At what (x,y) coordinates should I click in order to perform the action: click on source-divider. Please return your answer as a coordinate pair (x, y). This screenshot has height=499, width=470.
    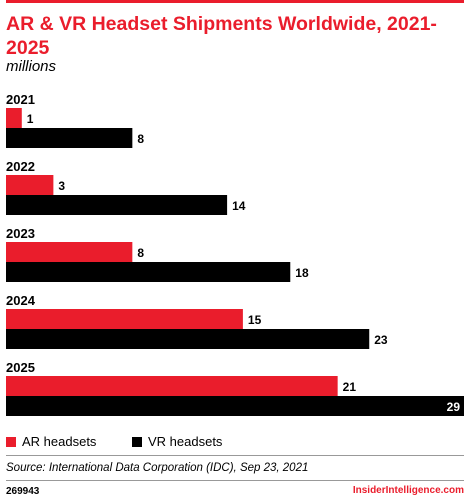
    Looking at the image, I should click on (235, 455).